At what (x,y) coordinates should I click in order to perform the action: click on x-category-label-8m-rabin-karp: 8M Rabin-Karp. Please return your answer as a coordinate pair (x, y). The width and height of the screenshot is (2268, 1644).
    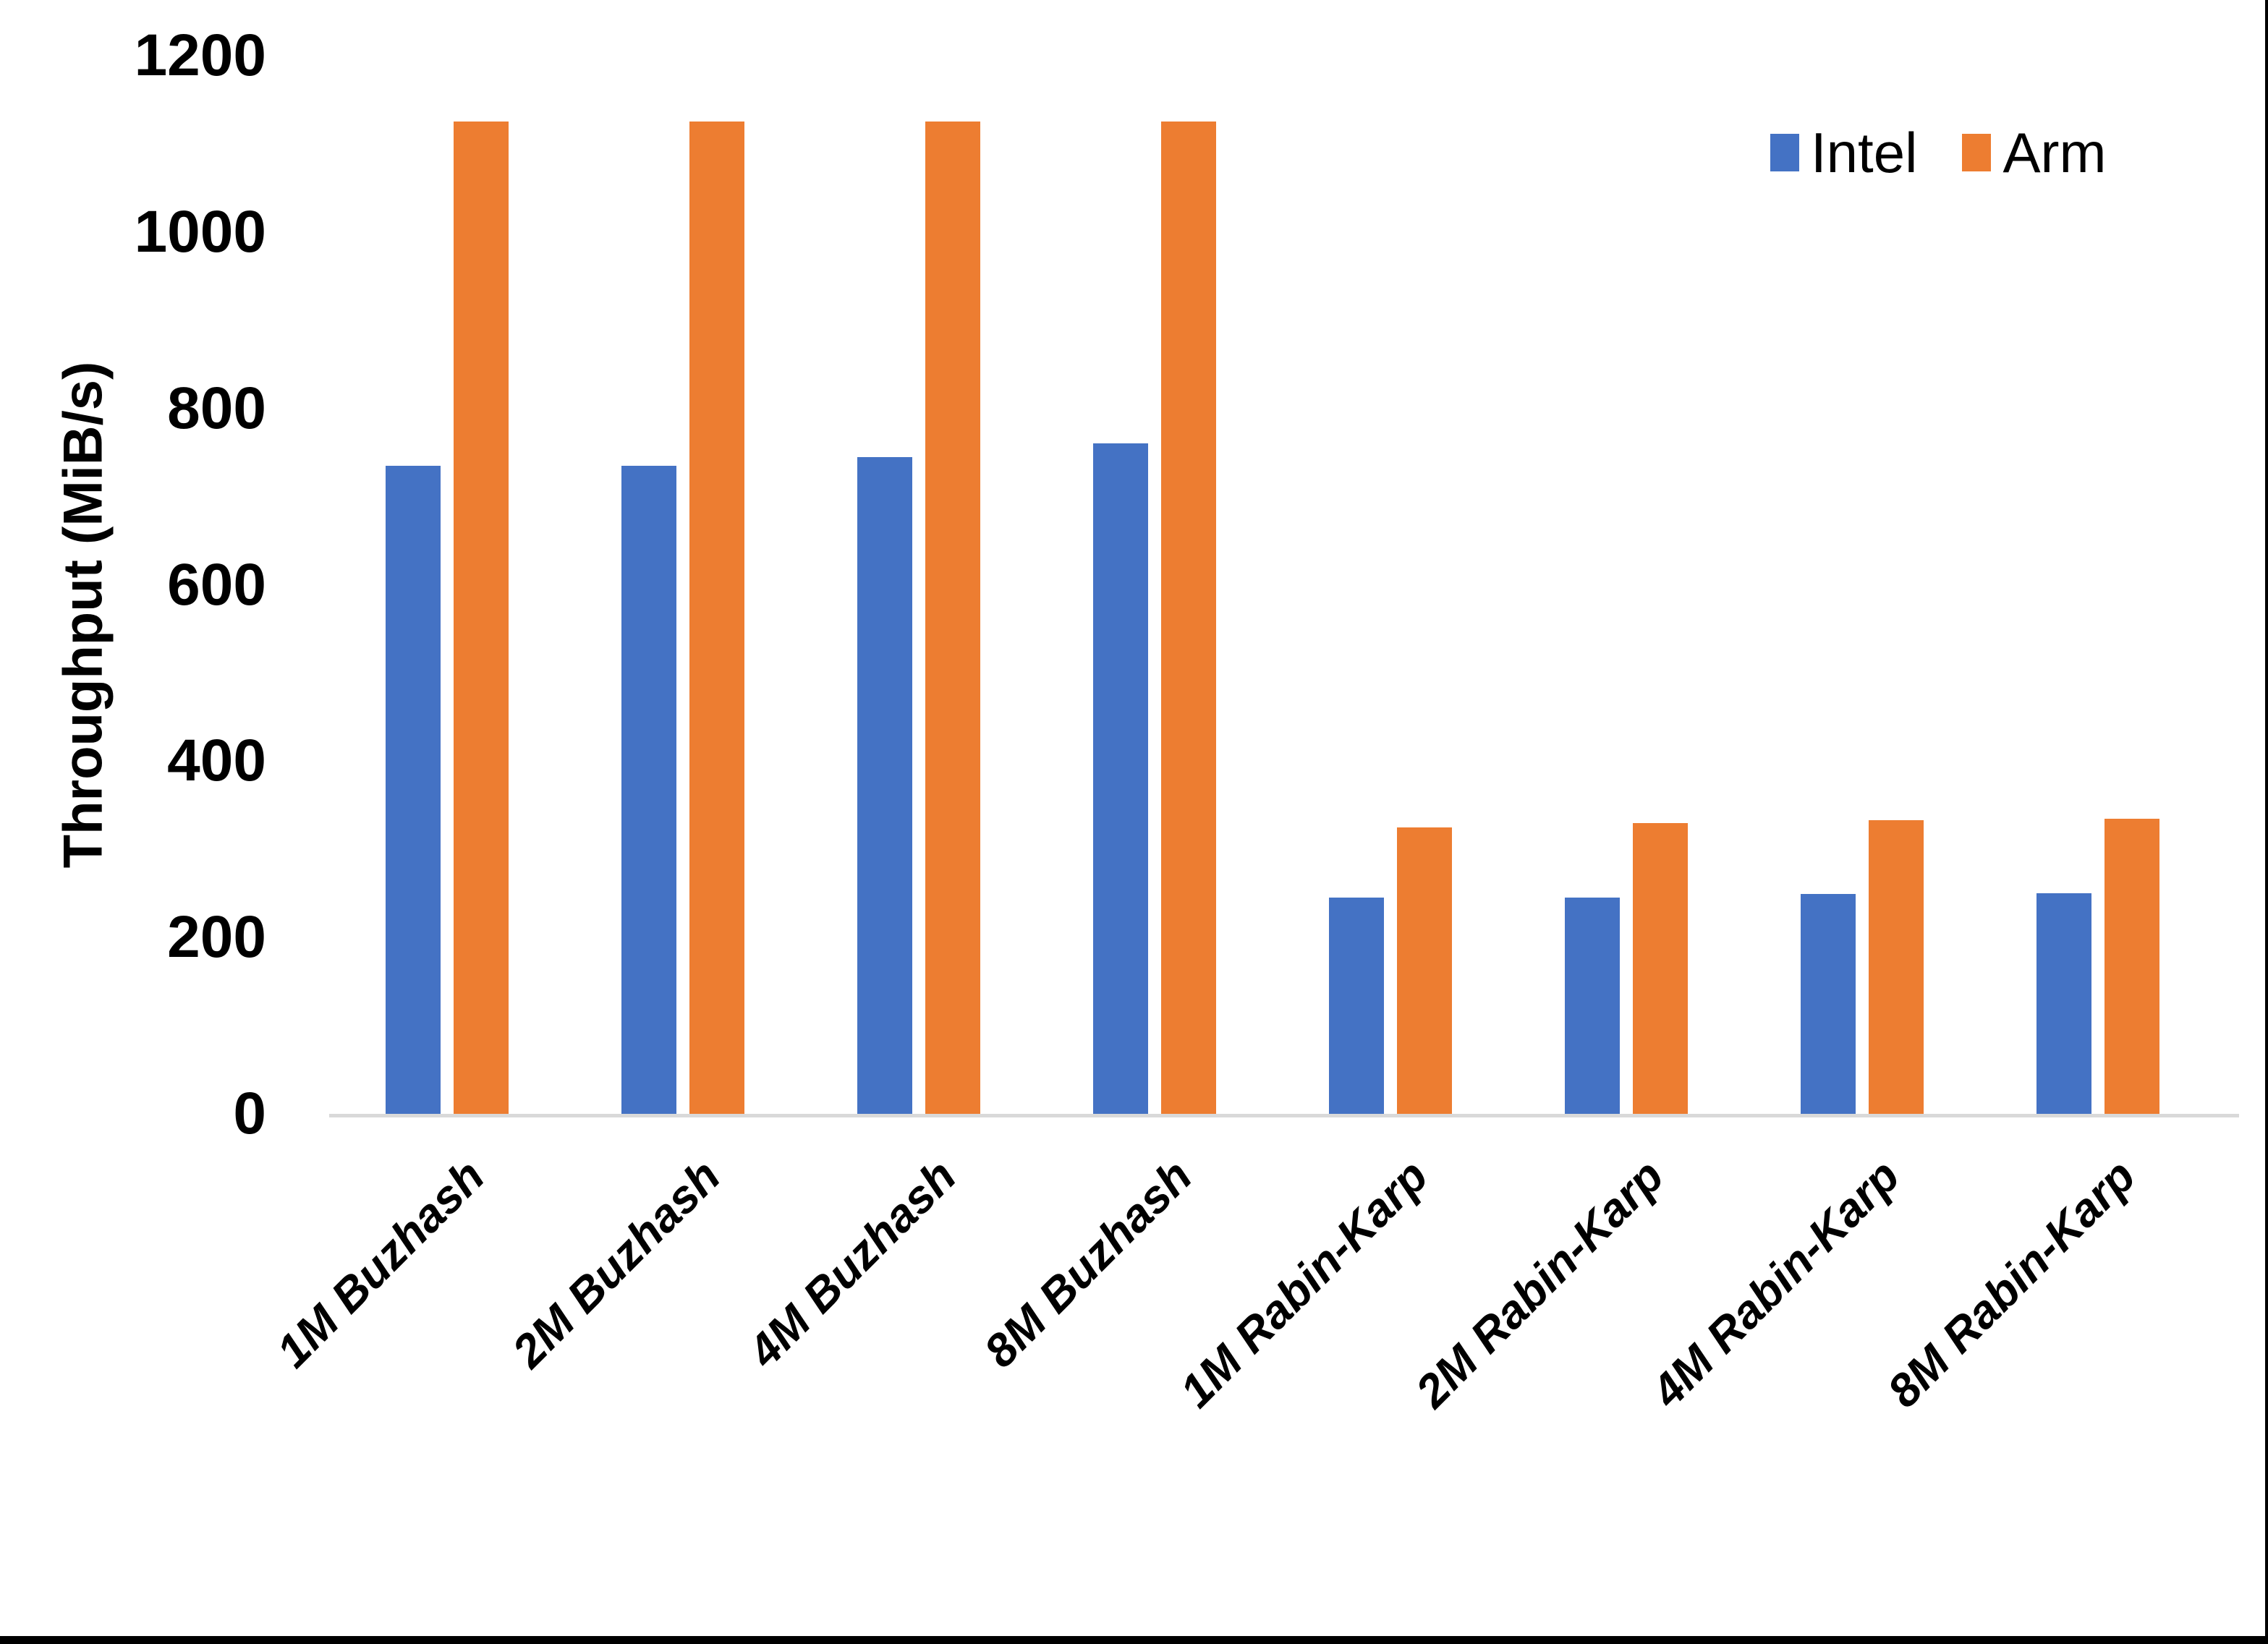
    Looking at the image, I should click on (2011, 1283).